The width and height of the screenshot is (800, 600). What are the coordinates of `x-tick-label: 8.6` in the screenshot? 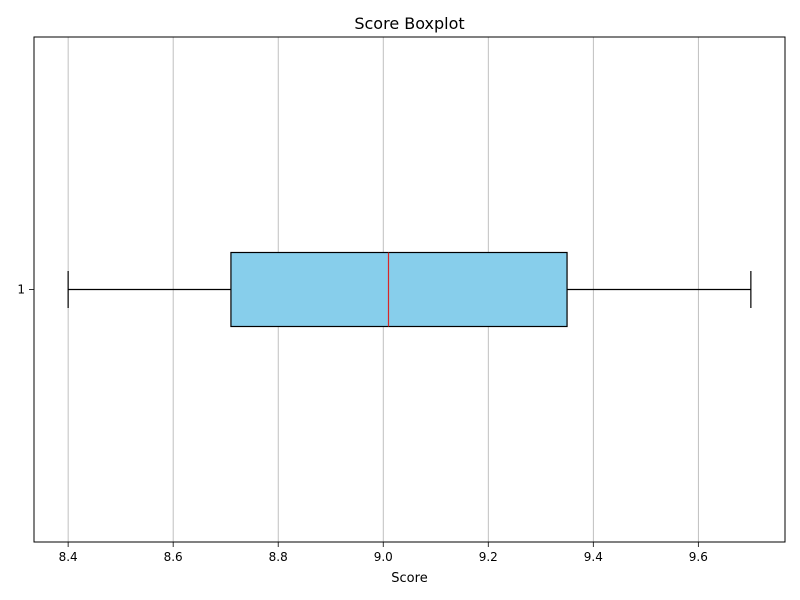 It's located at (173, 557).